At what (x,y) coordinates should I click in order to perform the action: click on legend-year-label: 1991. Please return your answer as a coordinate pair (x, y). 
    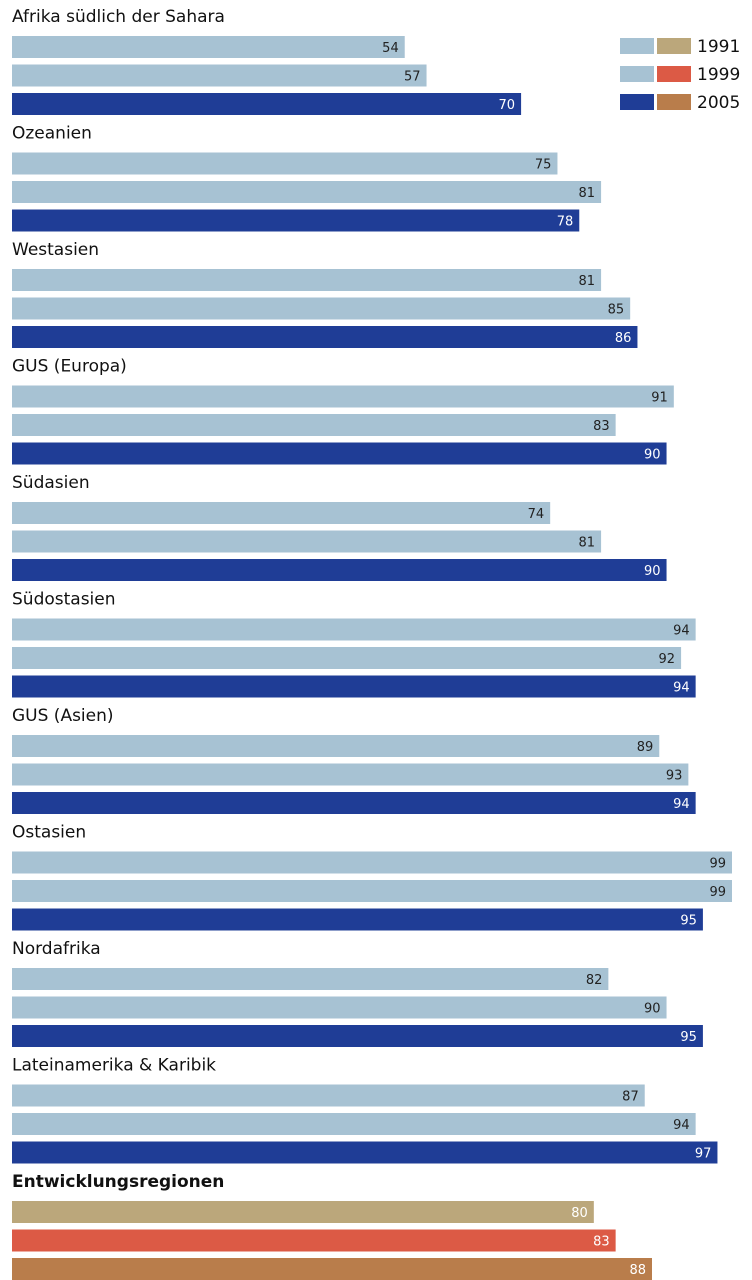
    Looking at the image, I should click on (718, 47).